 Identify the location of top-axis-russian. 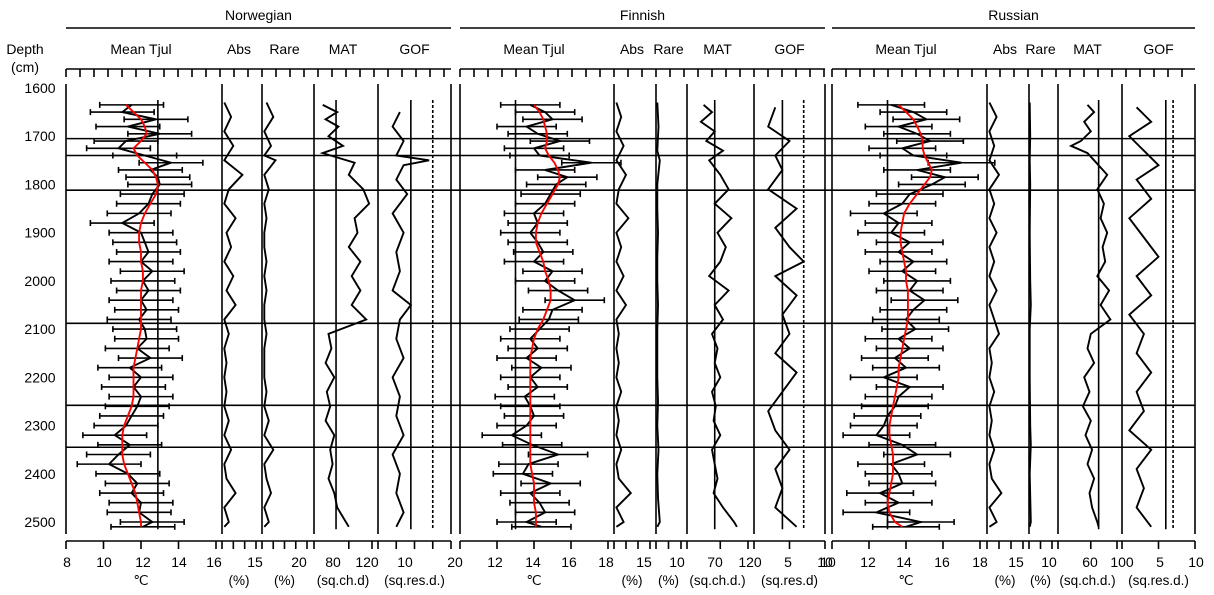
(1013, 72).